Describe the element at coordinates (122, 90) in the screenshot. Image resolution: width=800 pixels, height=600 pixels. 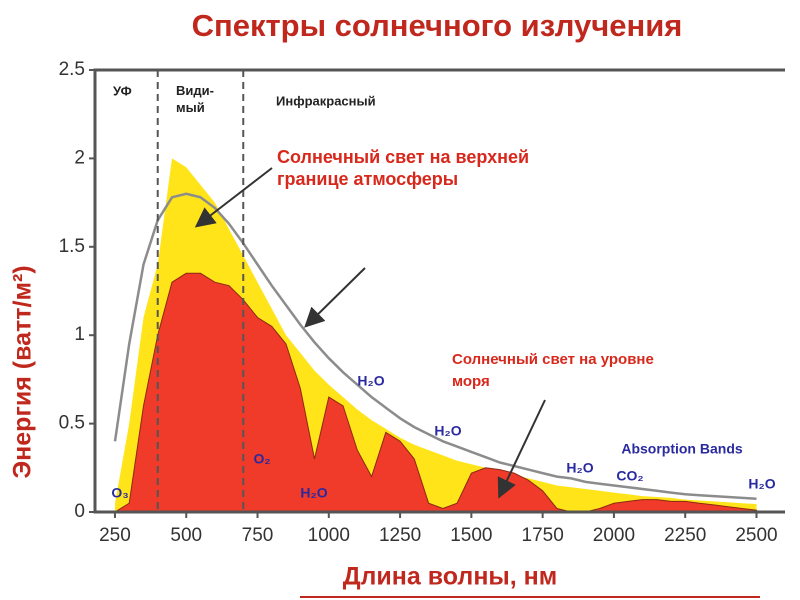
I see `region-label: УФ` at that location.